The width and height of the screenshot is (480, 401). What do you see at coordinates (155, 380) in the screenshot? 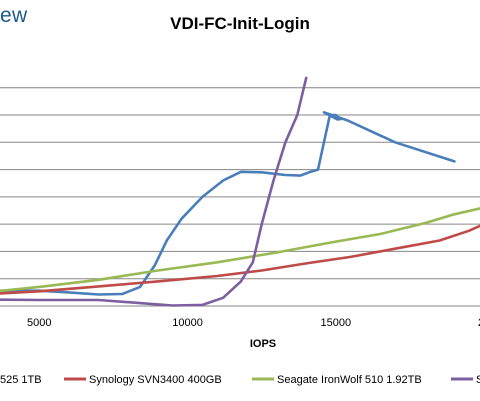
I see `legend-label-1: Synology SVN3400 400GB` at bounding box center [155, 380].